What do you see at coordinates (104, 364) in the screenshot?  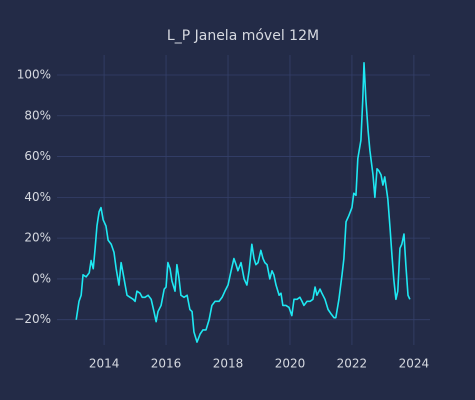 I see `x-tick-label: 2014` at bounding box center [104, 364].